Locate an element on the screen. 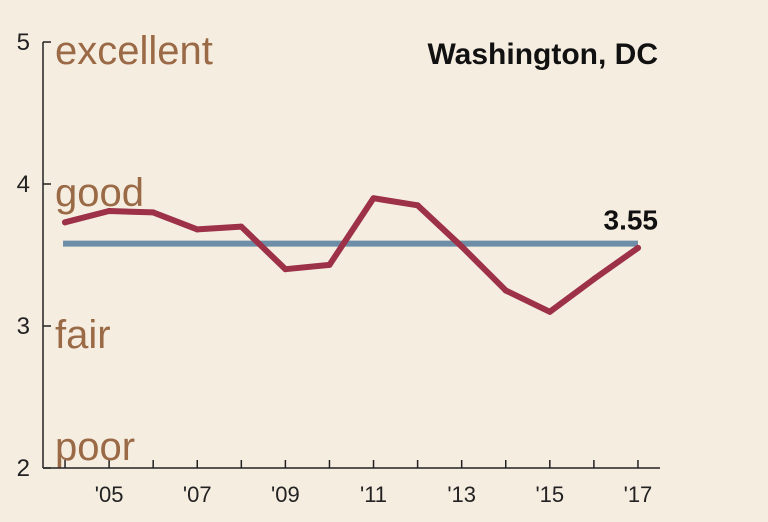 The height and width of the screenshot is (522, 768). y-tick-labels: 2 3 4 5 is located at coordinates (23, 255).